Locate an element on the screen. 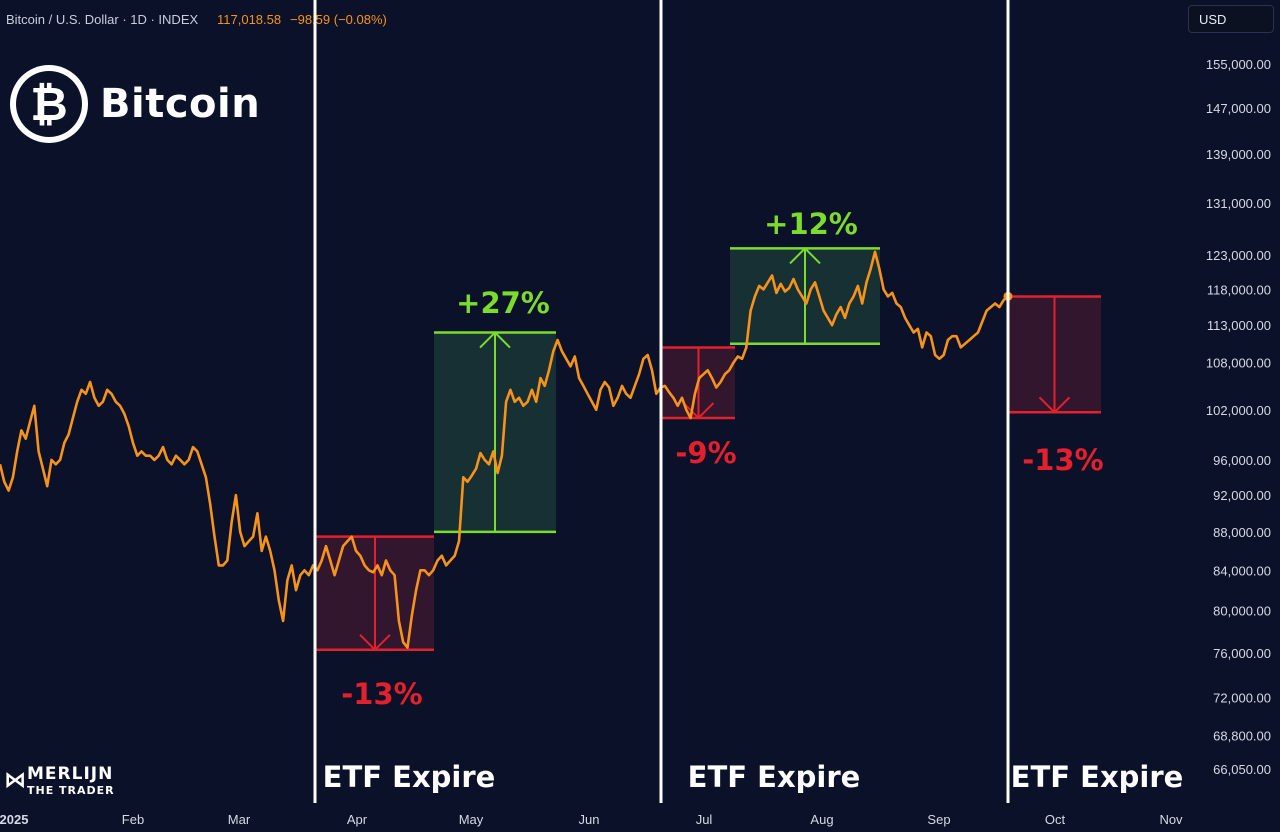 The image size is (1280, 832). x-tick-label: Feb is located at coordinates (133, 819).